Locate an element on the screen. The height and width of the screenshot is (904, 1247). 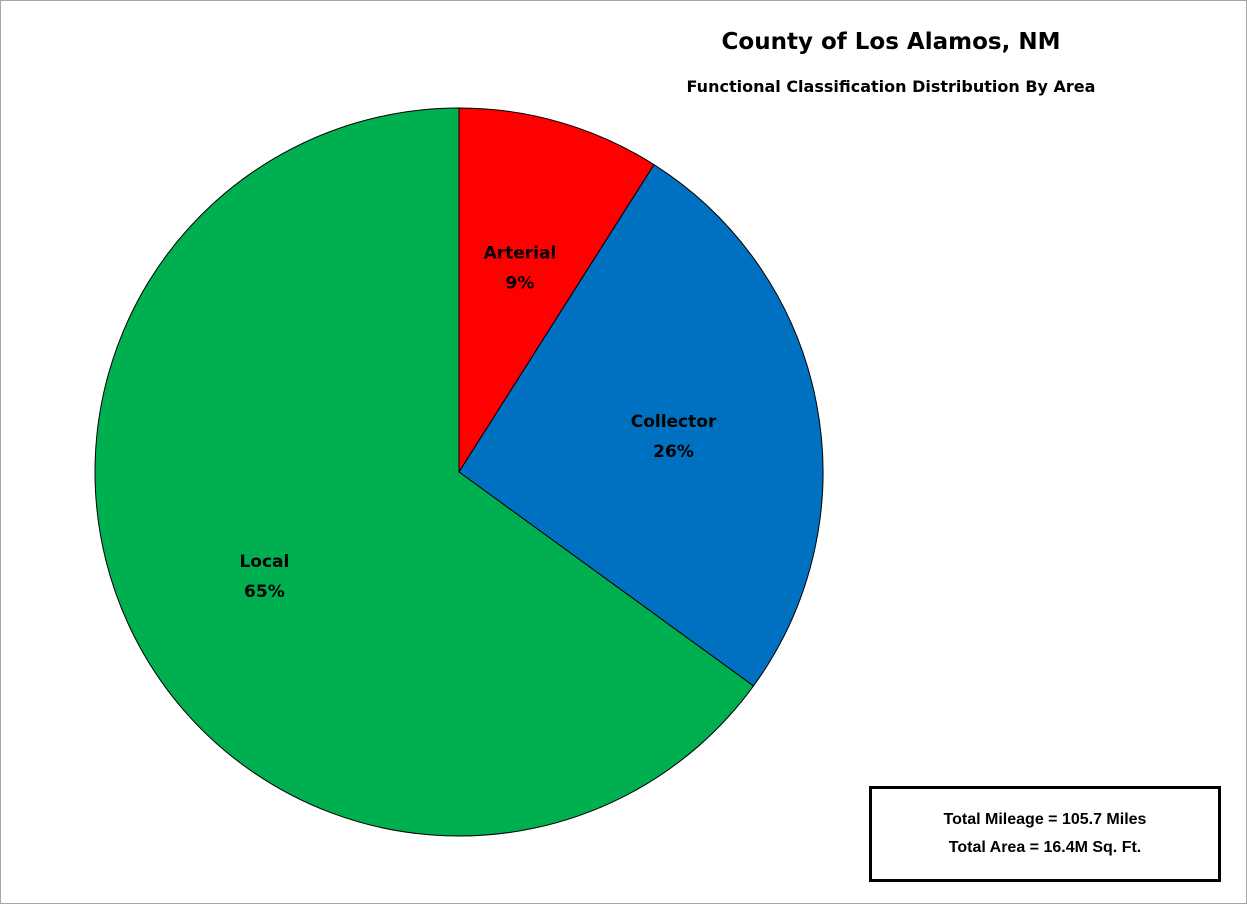
chart-title: County of Los Alamos, NM is located at coordinates (891, 42).